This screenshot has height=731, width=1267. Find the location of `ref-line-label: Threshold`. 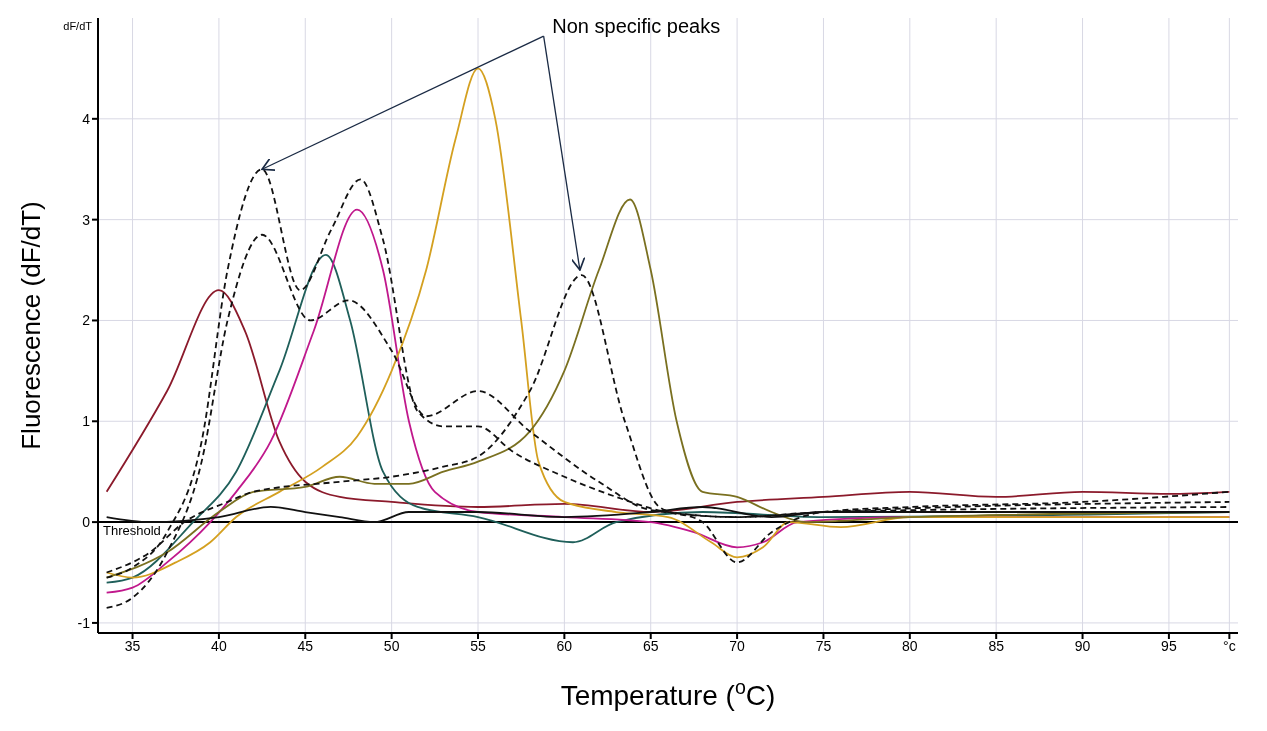

ref-line-label: Threshold is located at coordinates (132, 531).